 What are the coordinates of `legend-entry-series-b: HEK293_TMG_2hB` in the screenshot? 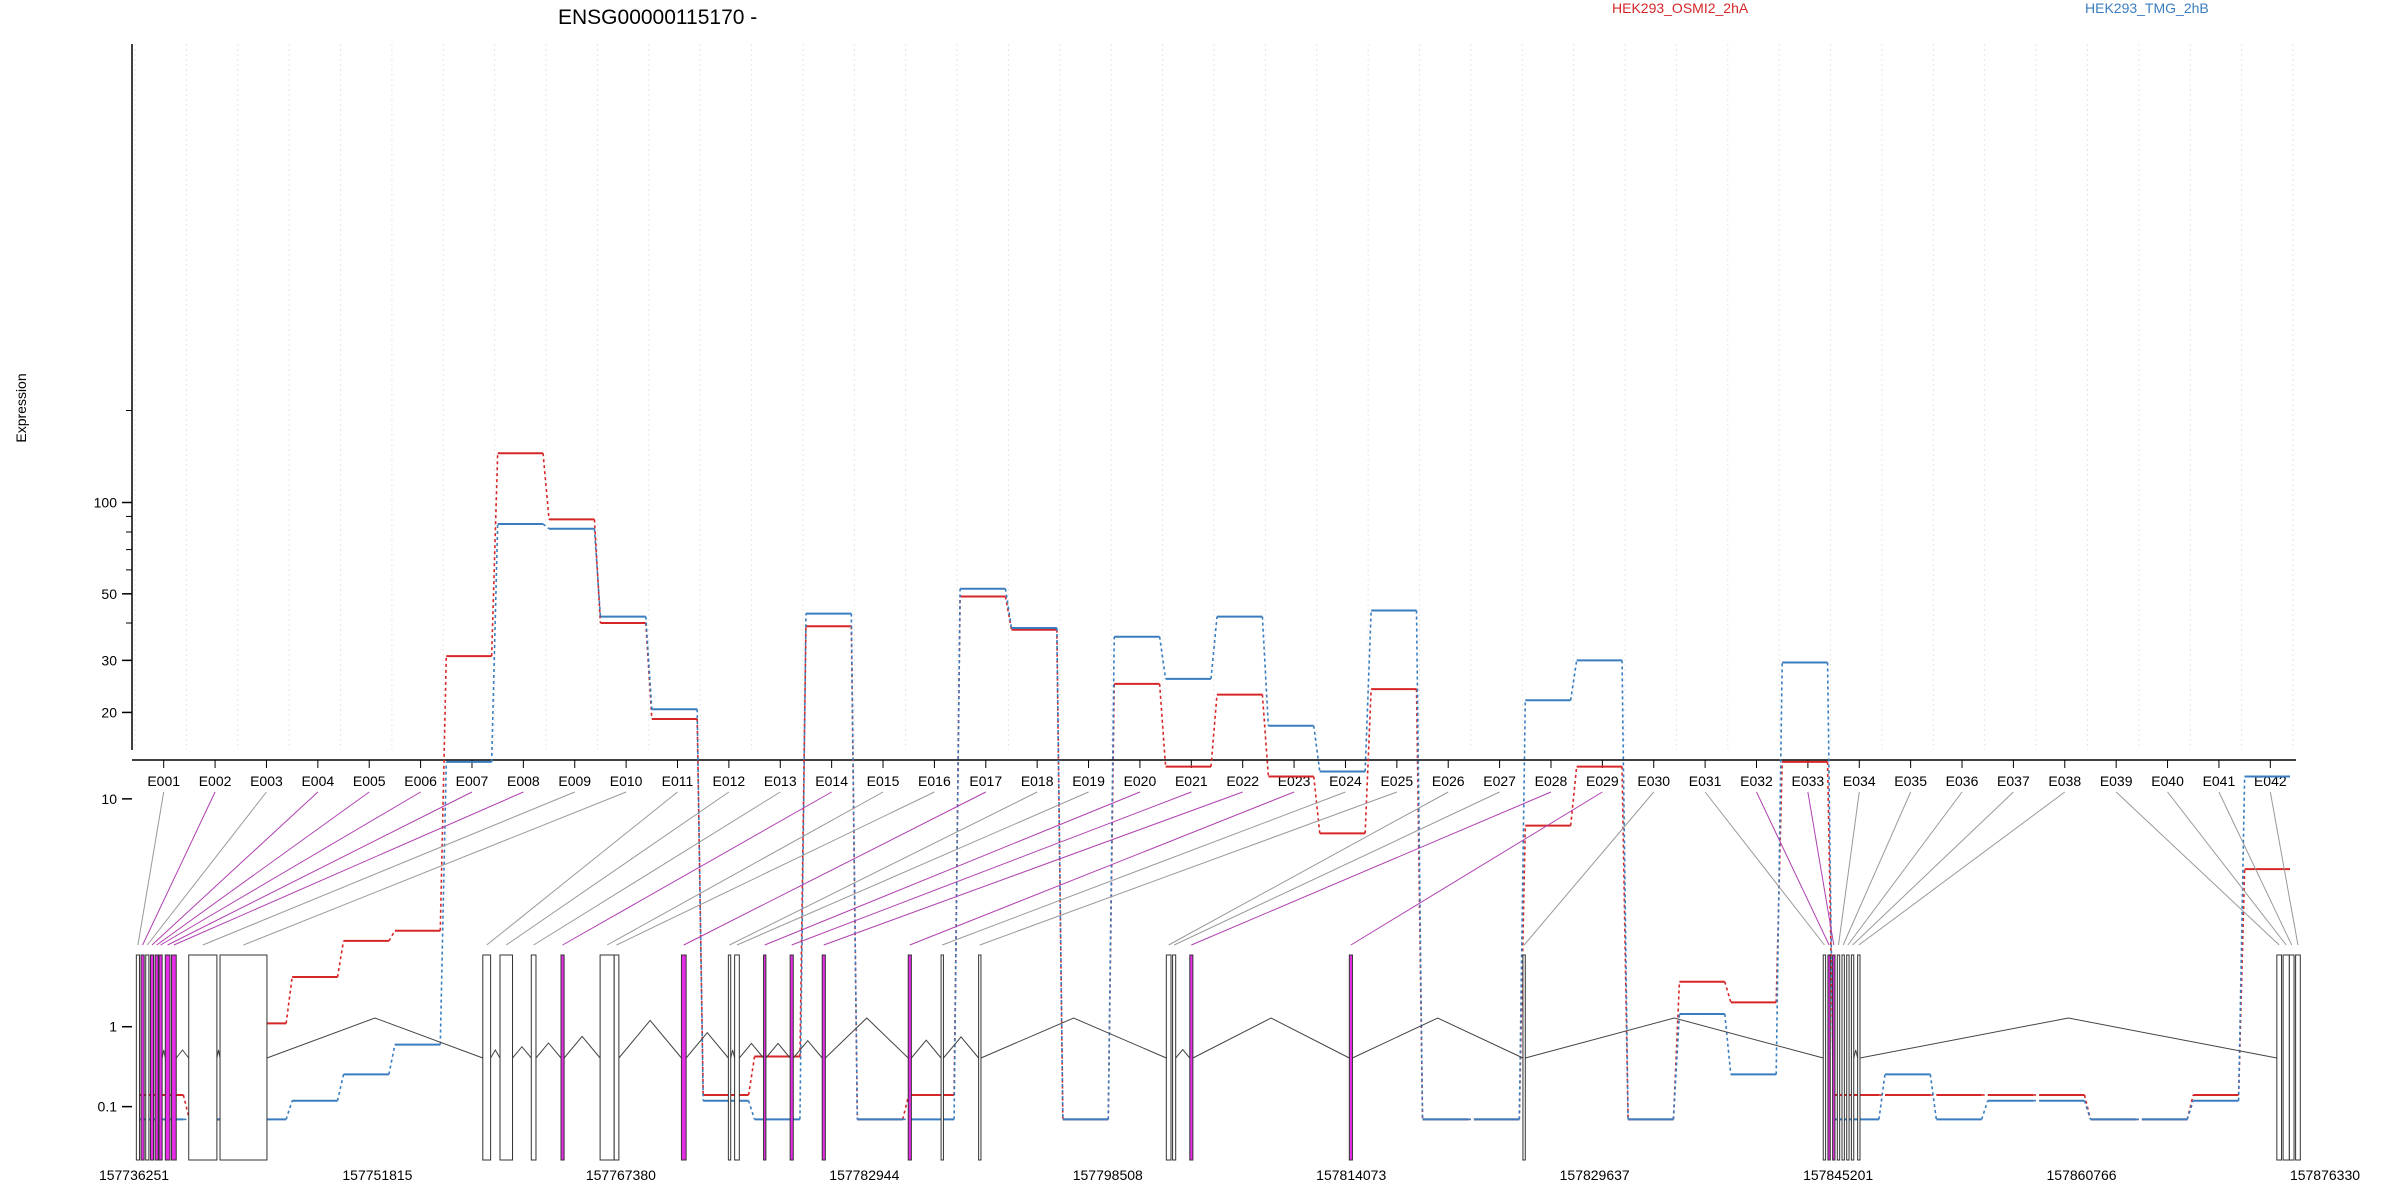 It's located at (2147, 8).